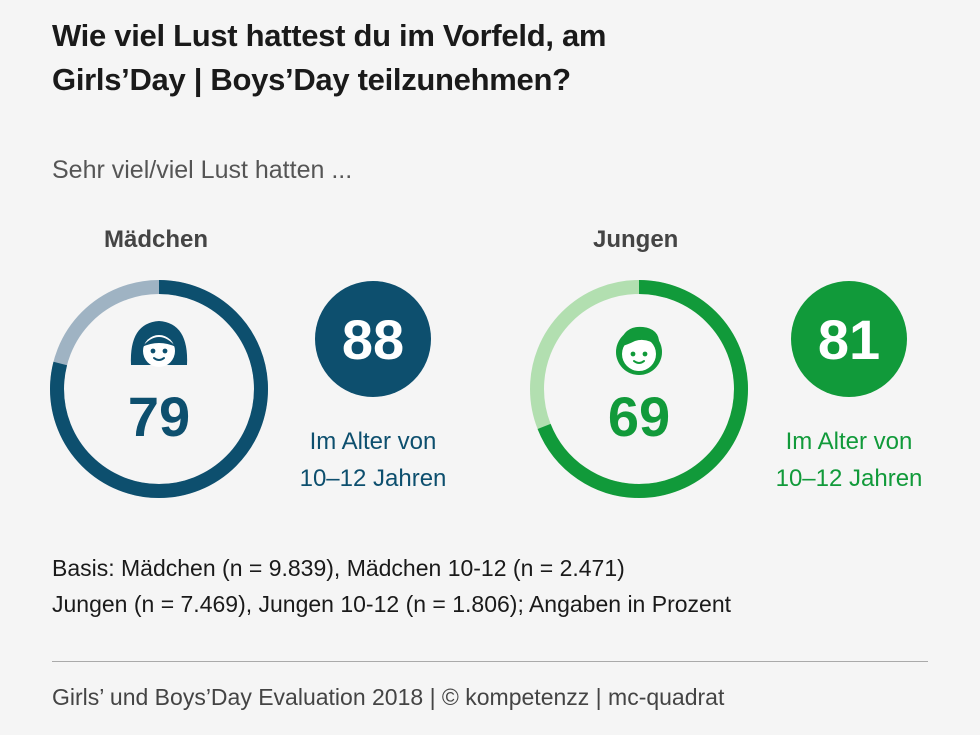  I want to click on donut-value-1: 69, so click(639, 416).